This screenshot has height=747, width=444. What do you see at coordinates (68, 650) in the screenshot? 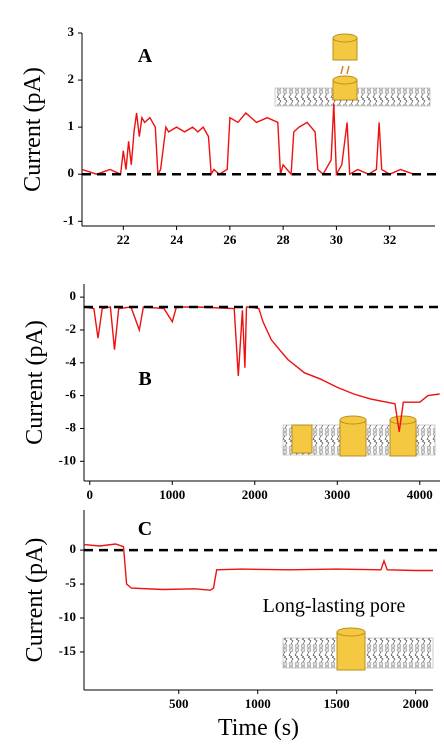
I see `y-tick-label: -15` at bounding box center [68, 650].